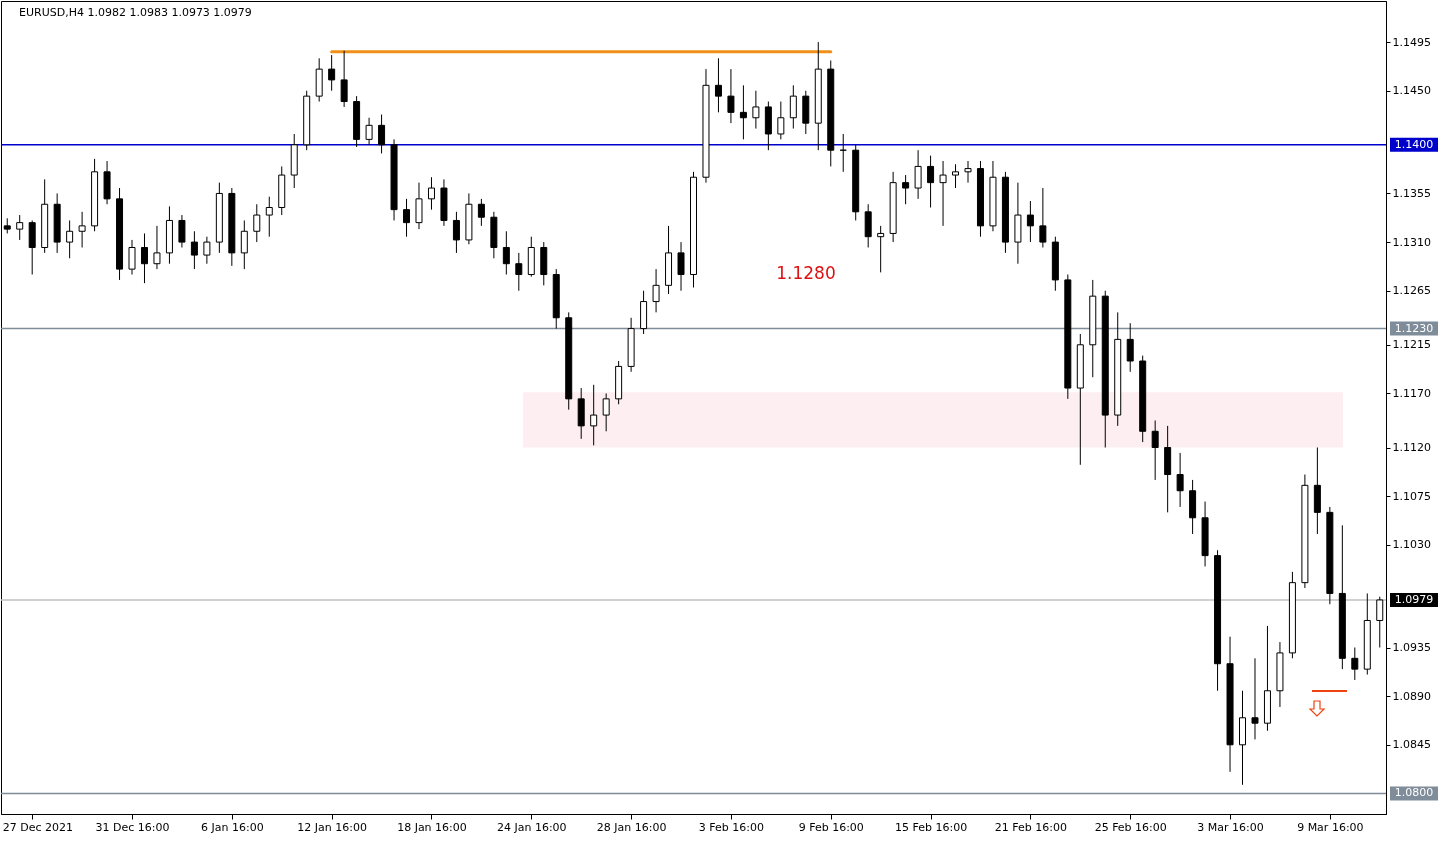 This screenshot has width=1443, height=842. I want to click on x-tick-label: 6 Jan 16:00, so click(232, 827).